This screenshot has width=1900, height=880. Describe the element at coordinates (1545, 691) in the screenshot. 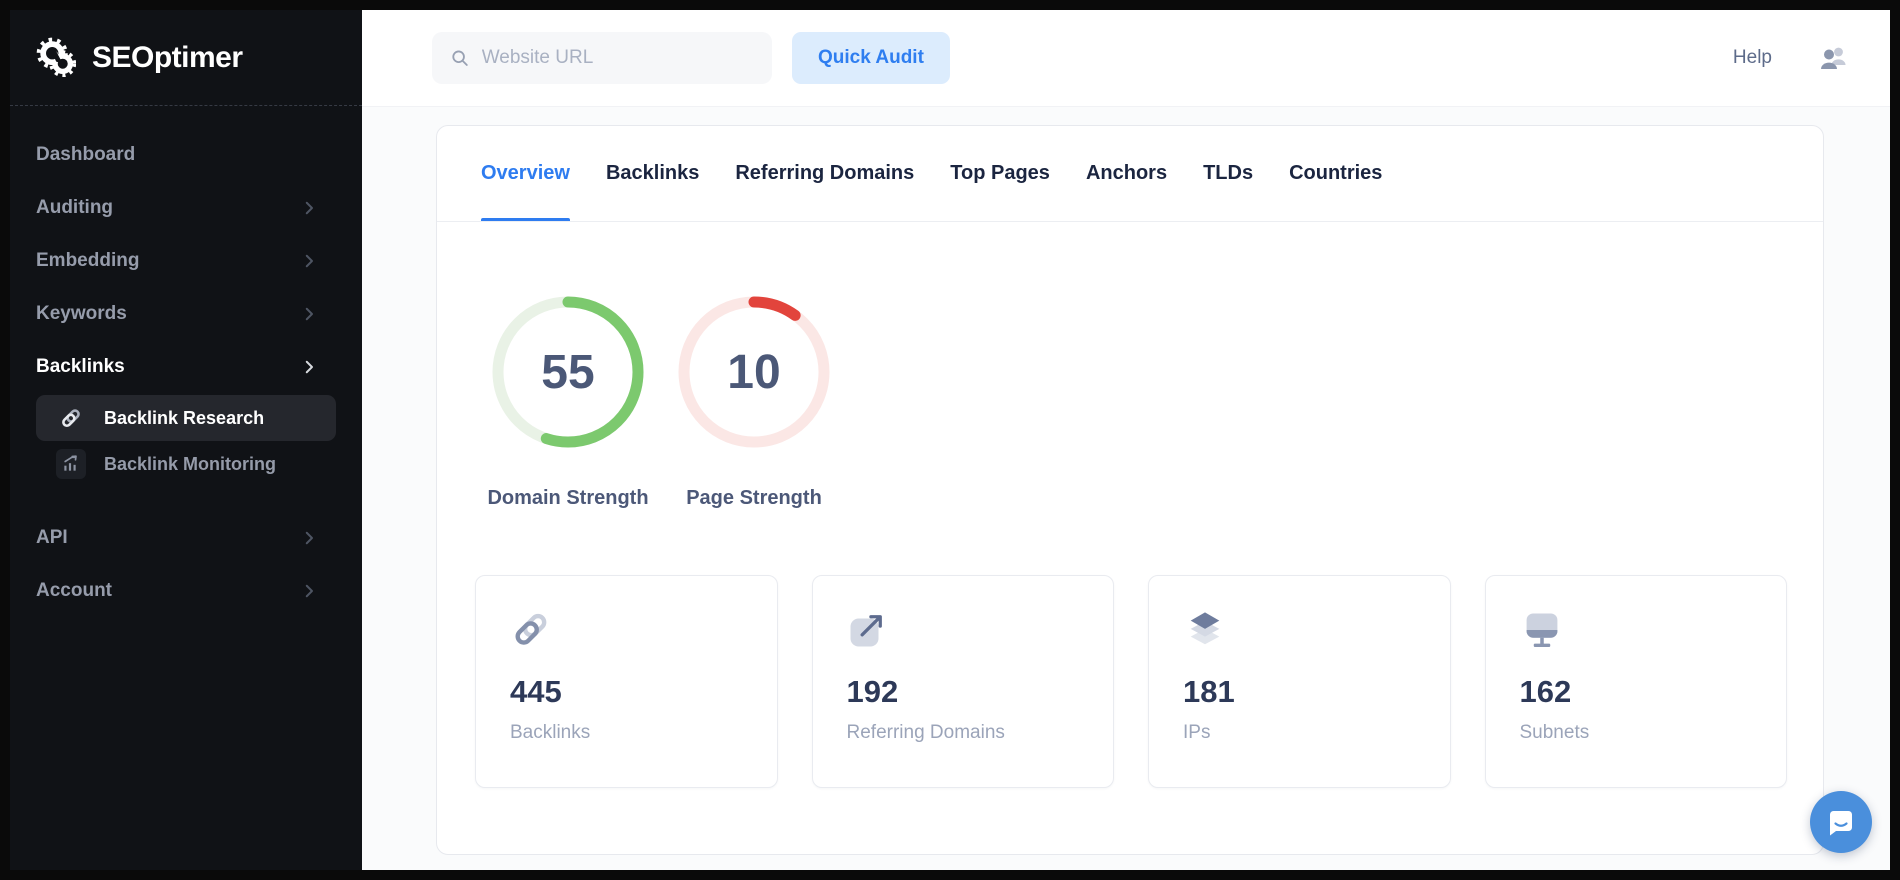

I see `stat-value: 162` at that location.